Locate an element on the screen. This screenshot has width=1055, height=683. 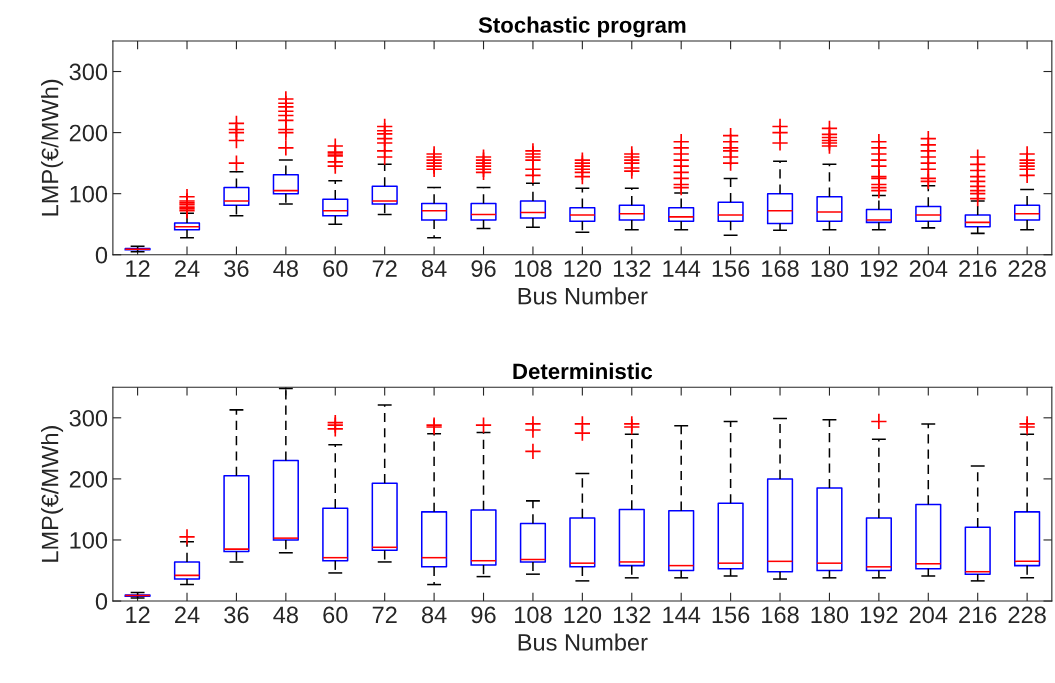
chart-title: Deterministic is located at coordinates (583, 371).